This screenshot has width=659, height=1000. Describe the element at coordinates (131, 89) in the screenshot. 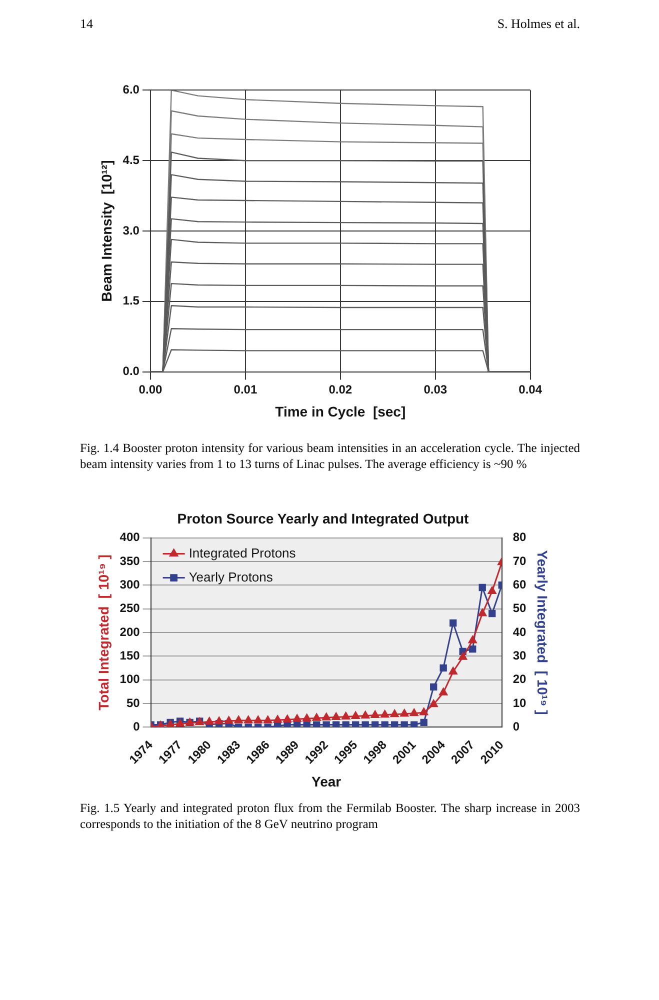

I see `y-tick-label: 6.0` at that location.